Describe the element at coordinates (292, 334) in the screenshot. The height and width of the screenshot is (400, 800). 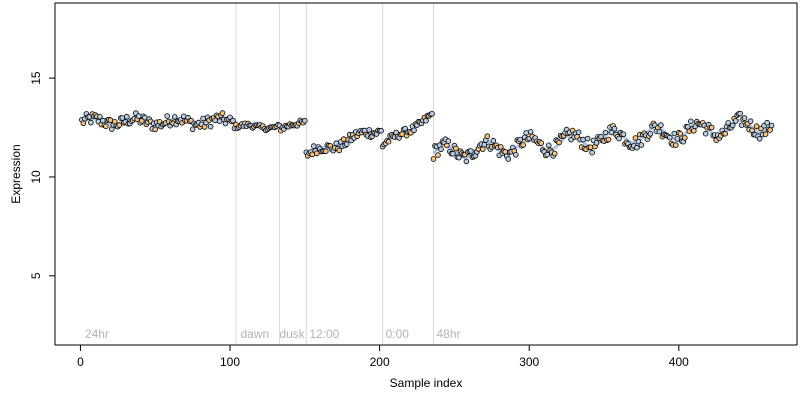
I see `time-annotation: dusk` at that location.